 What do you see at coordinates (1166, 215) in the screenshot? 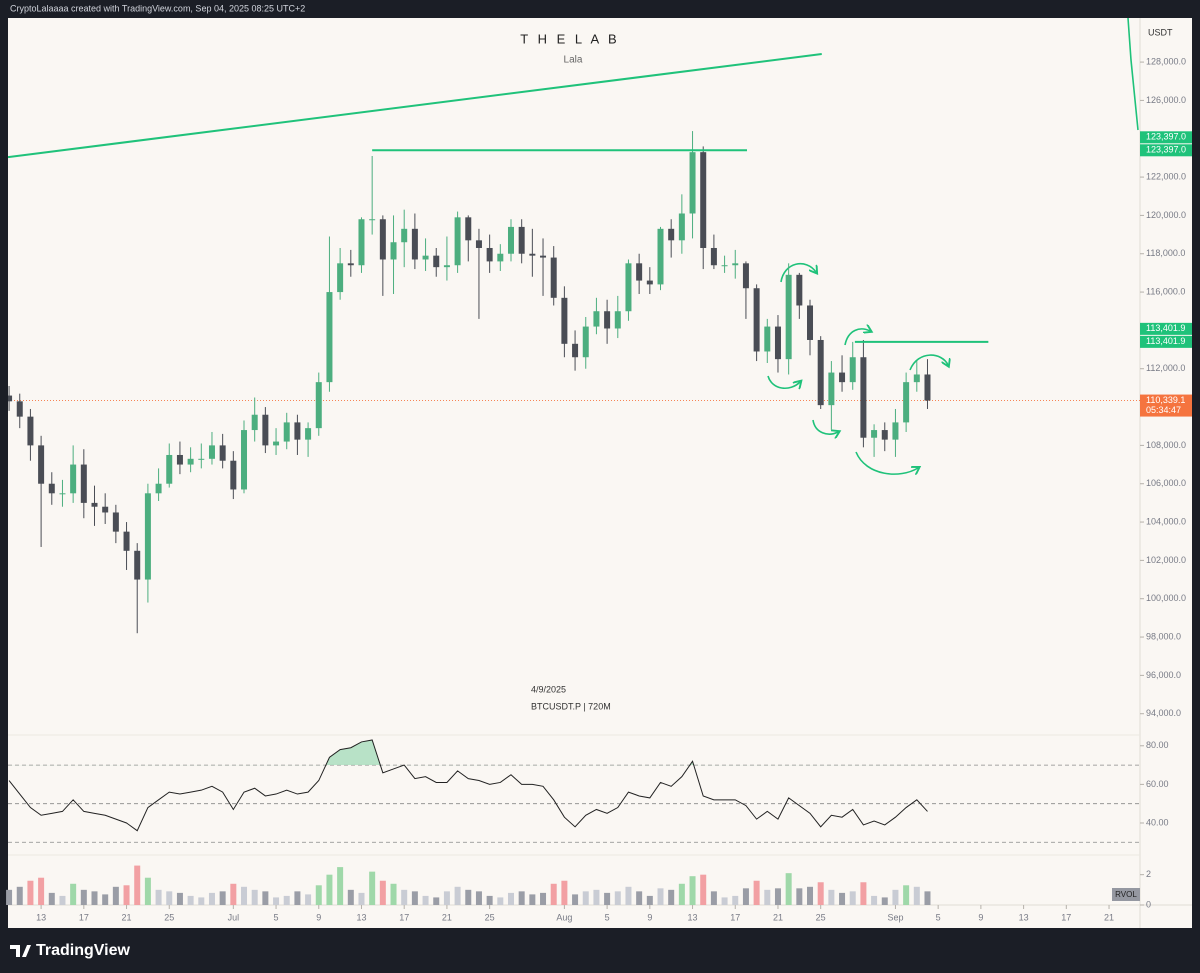
I see `y-tick-label: 120,000.0` at bounding box center [1166, 215].